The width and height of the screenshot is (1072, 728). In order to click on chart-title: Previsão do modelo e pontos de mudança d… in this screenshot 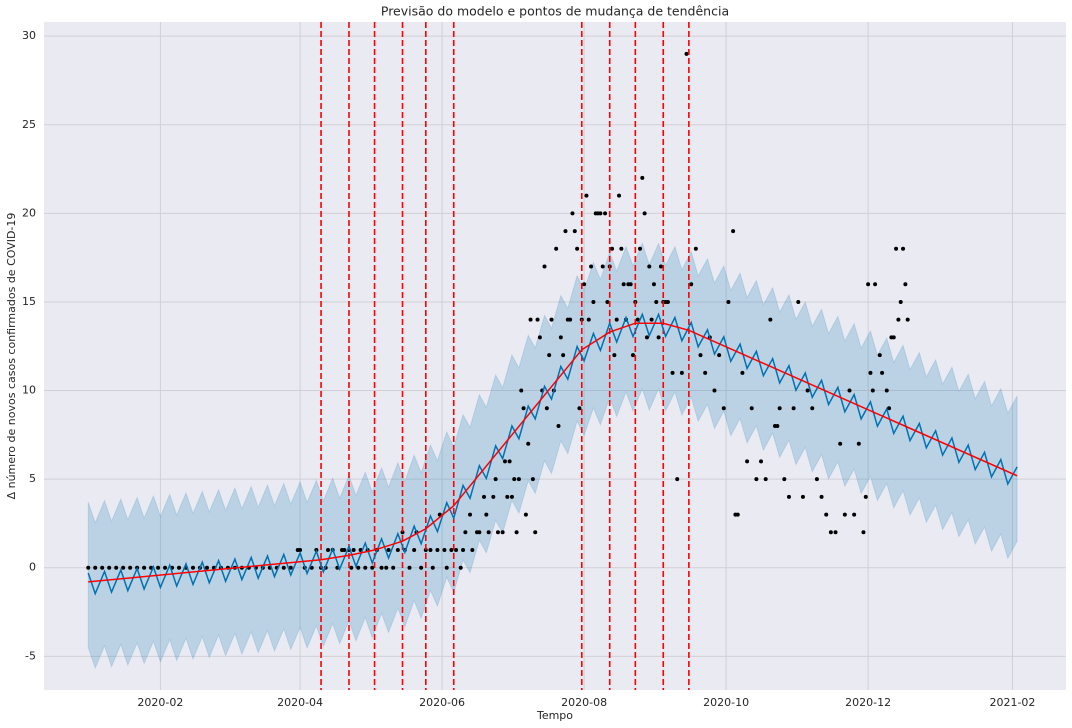, I will do `click(555, 11)`.